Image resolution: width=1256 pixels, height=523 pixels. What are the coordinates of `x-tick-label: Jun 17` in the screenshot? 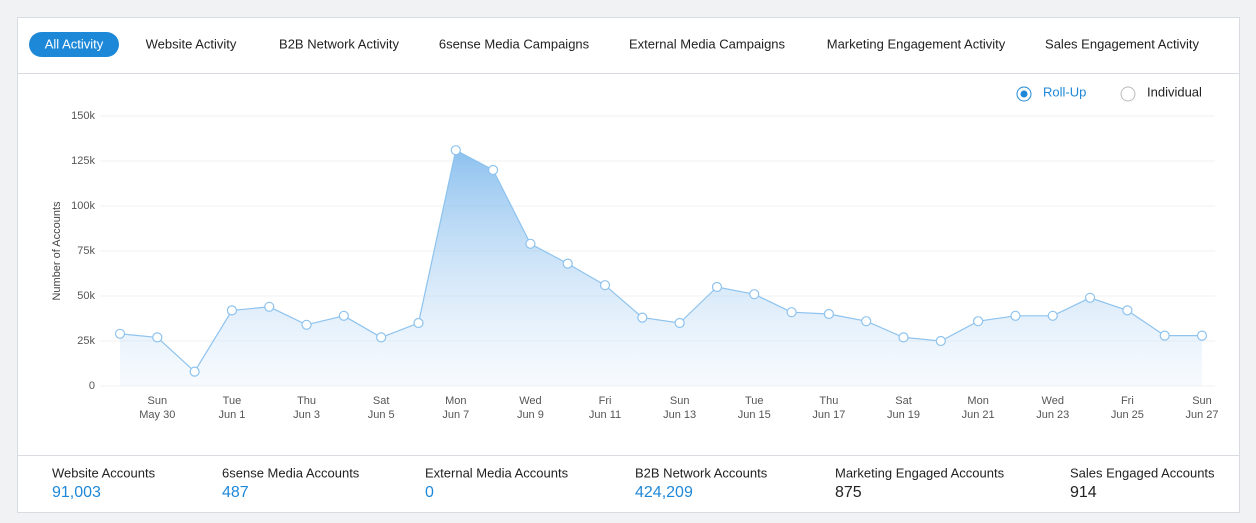 It's located at (828, 415).